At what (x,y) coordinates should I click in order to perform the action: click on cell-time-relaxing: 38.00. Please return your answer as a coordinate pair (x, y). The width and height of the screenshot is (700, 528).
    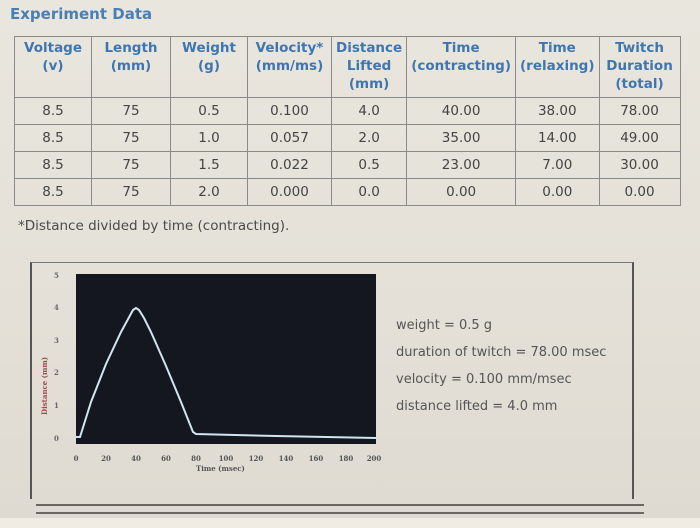
    Looking at the image, I should click on (557, 111).